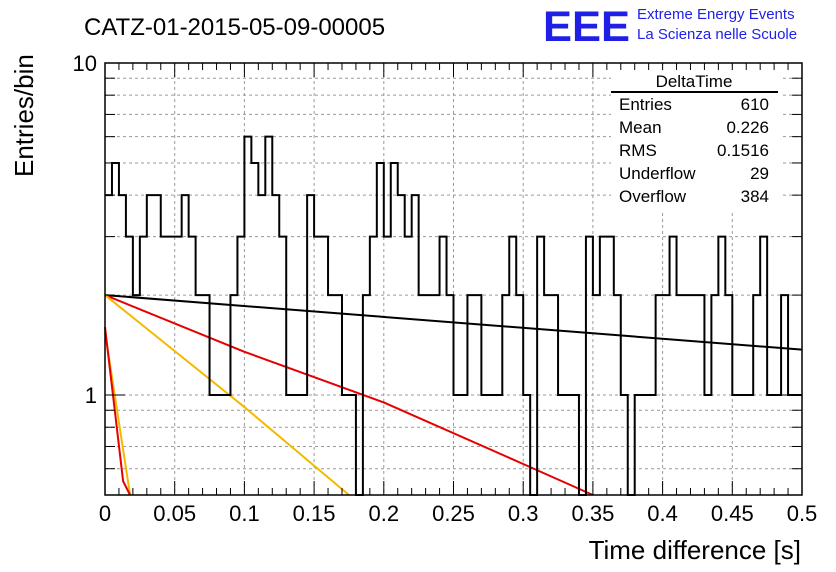  I want to click on stats-label-mean: Mean, so click(640, 127).